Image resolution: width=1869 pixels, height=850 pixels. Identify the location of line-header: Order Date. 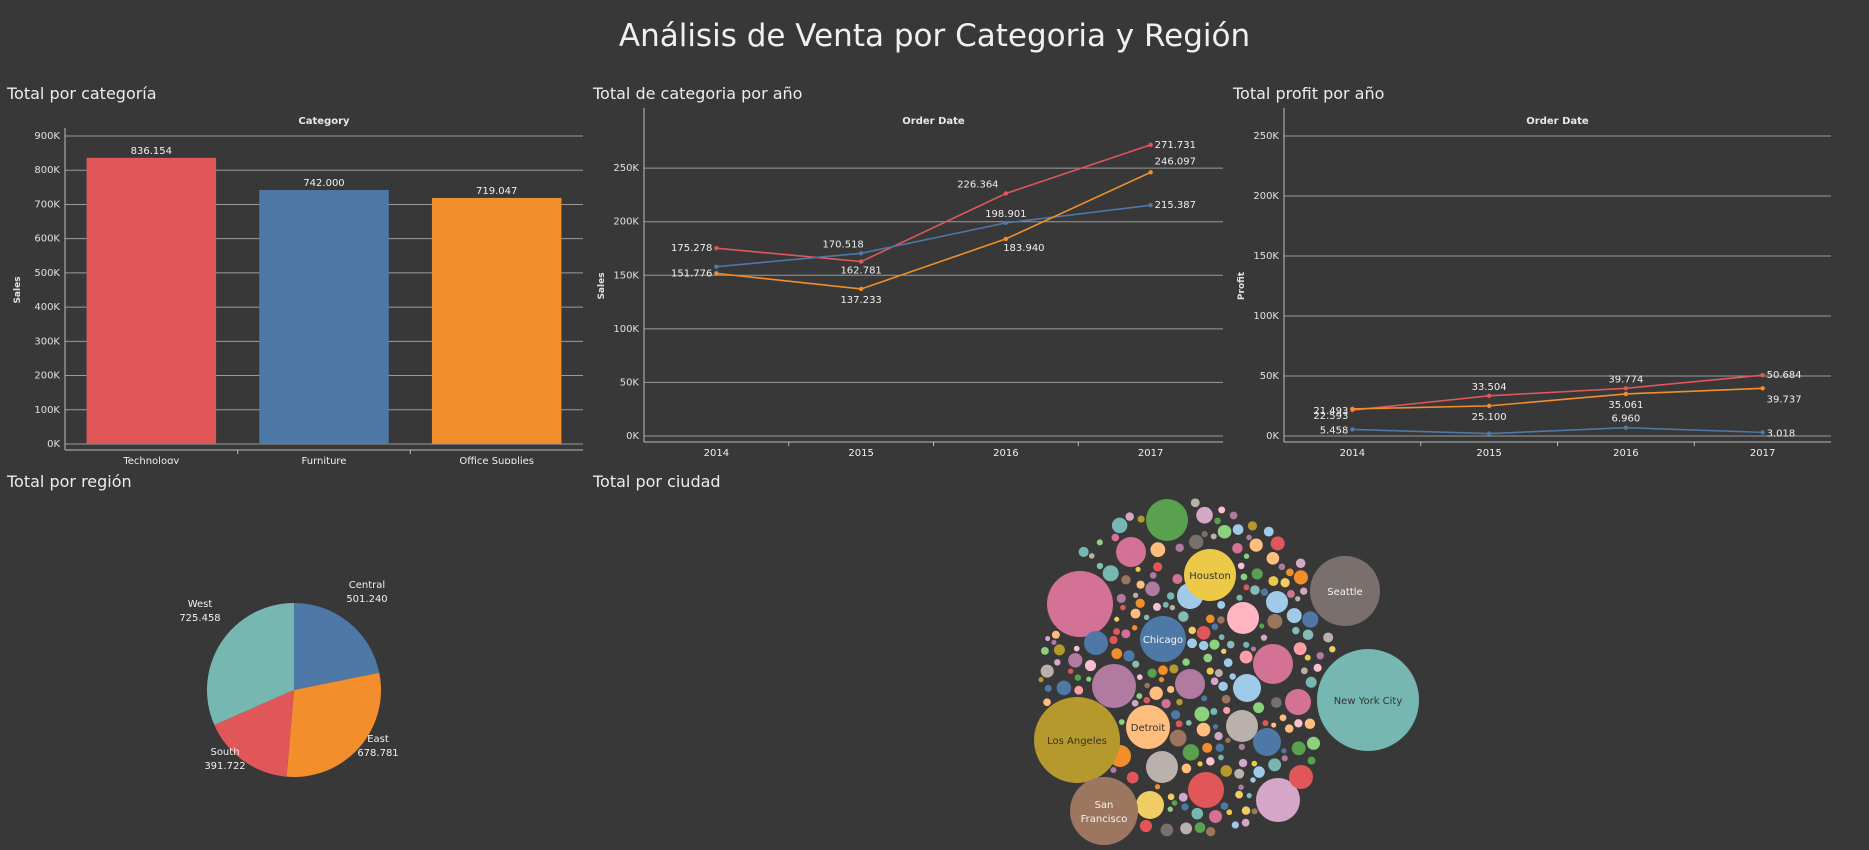
(933, 121).